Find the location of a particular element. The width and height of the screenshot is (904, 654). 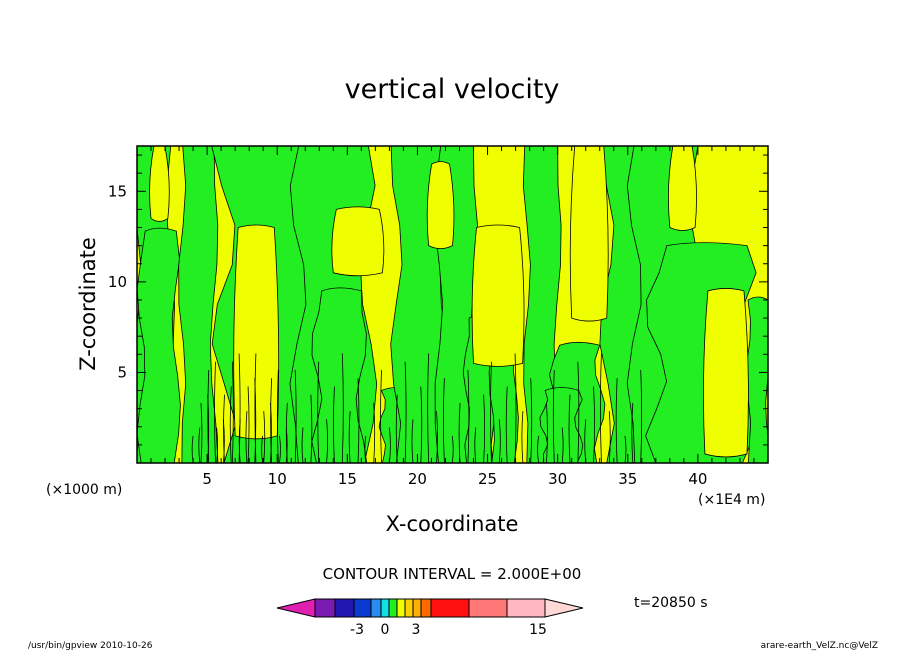

colorbar-tick-label: 3 is located at coordinates (416, 630).